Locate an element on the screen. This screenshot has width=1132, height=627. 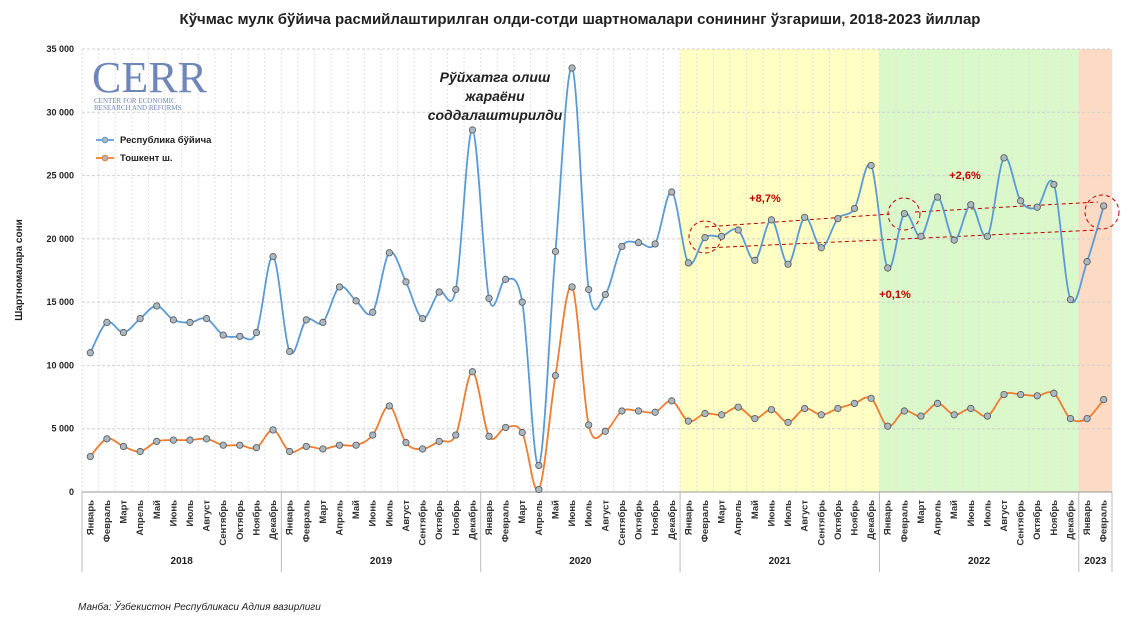
y-axis-label: Шартномалара сони is located at coordinates (19, 270).